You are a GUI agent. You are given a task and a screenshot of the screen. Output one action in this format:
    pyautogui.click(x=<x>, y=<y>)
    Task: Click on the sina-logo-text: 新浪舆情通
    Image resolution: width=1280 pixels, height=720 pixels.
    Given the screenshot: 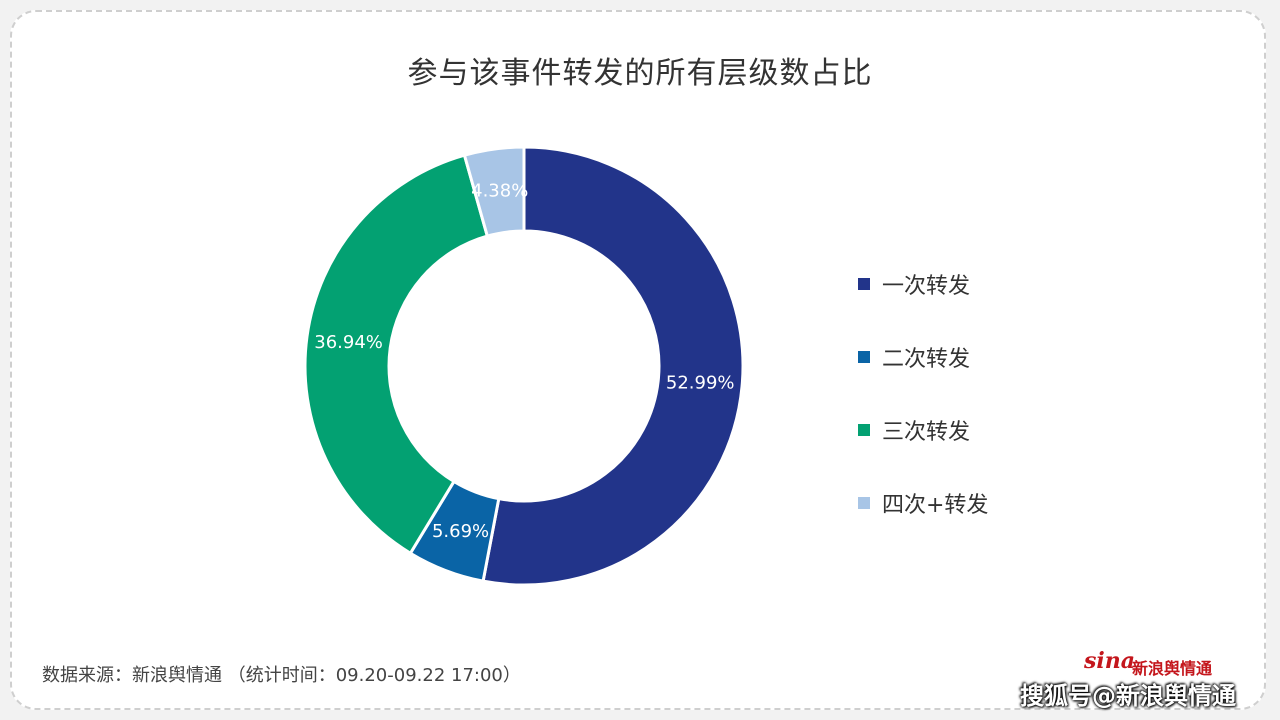 What is the action you would take?
    pyautogui.click(x=1172, y=668)
    